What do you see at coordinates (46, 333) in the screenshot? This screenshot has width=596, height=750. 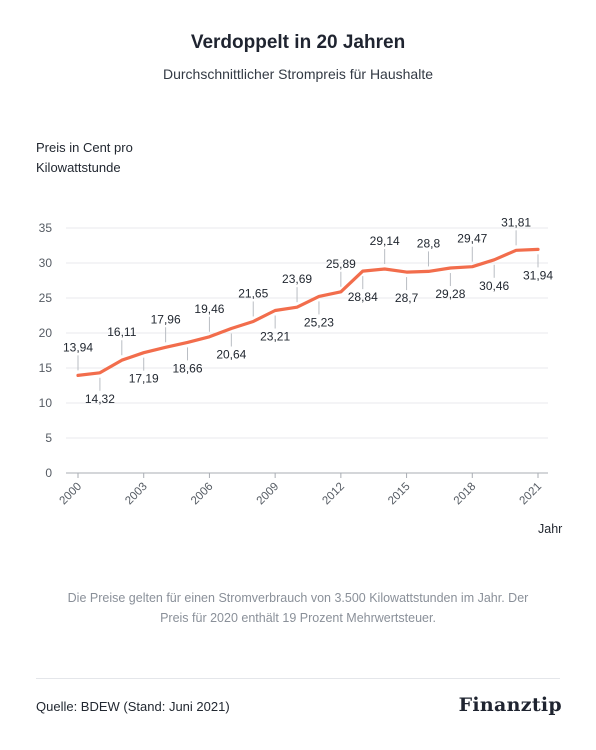 I see `y-tick-label: 20` at bounding box center [46, 333].